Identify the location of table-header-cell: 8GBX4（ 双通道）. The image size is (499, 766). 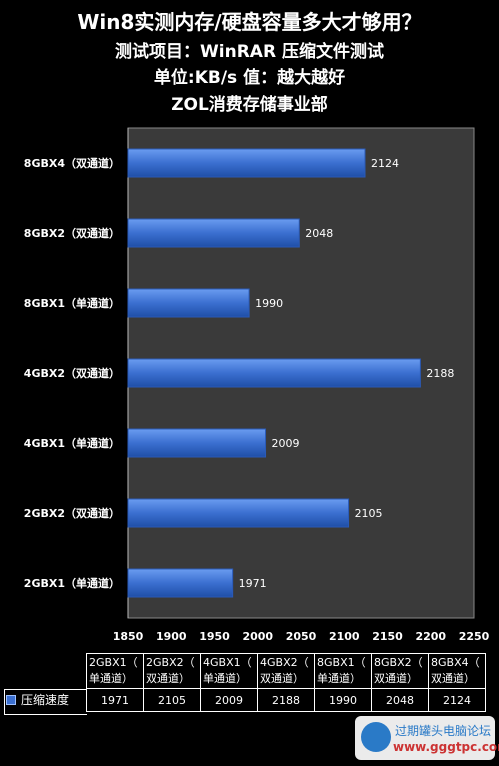
(457, 671).